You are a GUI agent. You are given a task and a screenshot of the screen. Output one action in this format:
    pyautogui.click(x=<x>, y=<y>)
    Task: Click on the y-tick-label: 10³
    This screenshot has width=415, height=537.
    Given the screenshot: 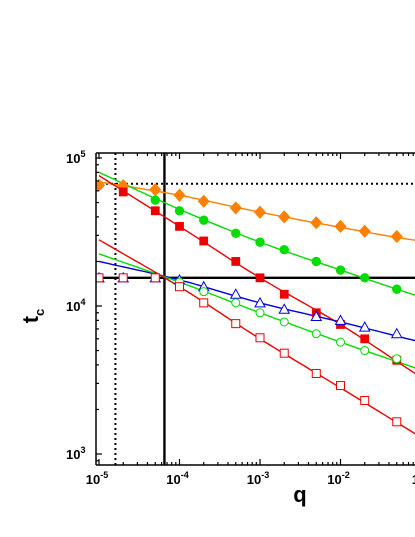 What is the action you would take?
    pyautogui.click(x=75, y=453)
    